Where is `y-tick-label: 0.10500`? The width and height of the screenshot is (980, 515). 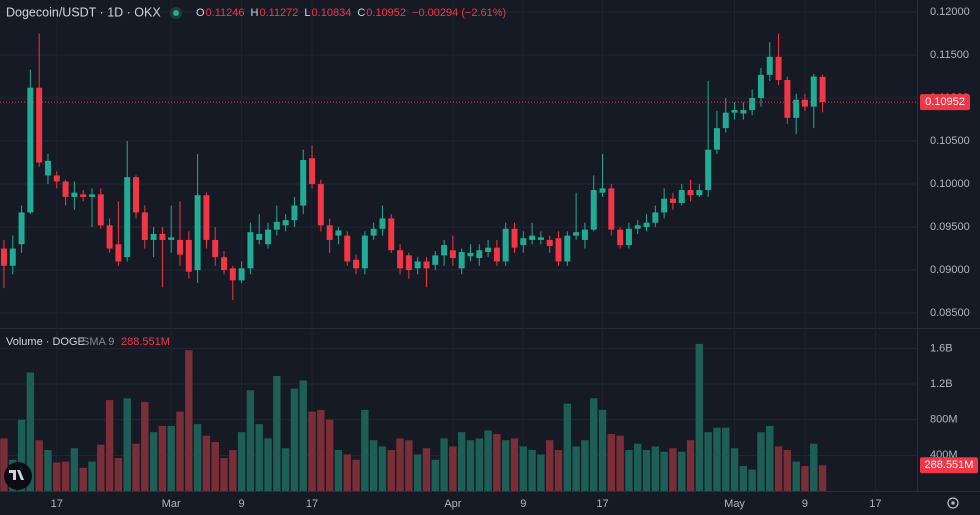
y-tick-label: 0.10500 is located at coordinates (950, 141).